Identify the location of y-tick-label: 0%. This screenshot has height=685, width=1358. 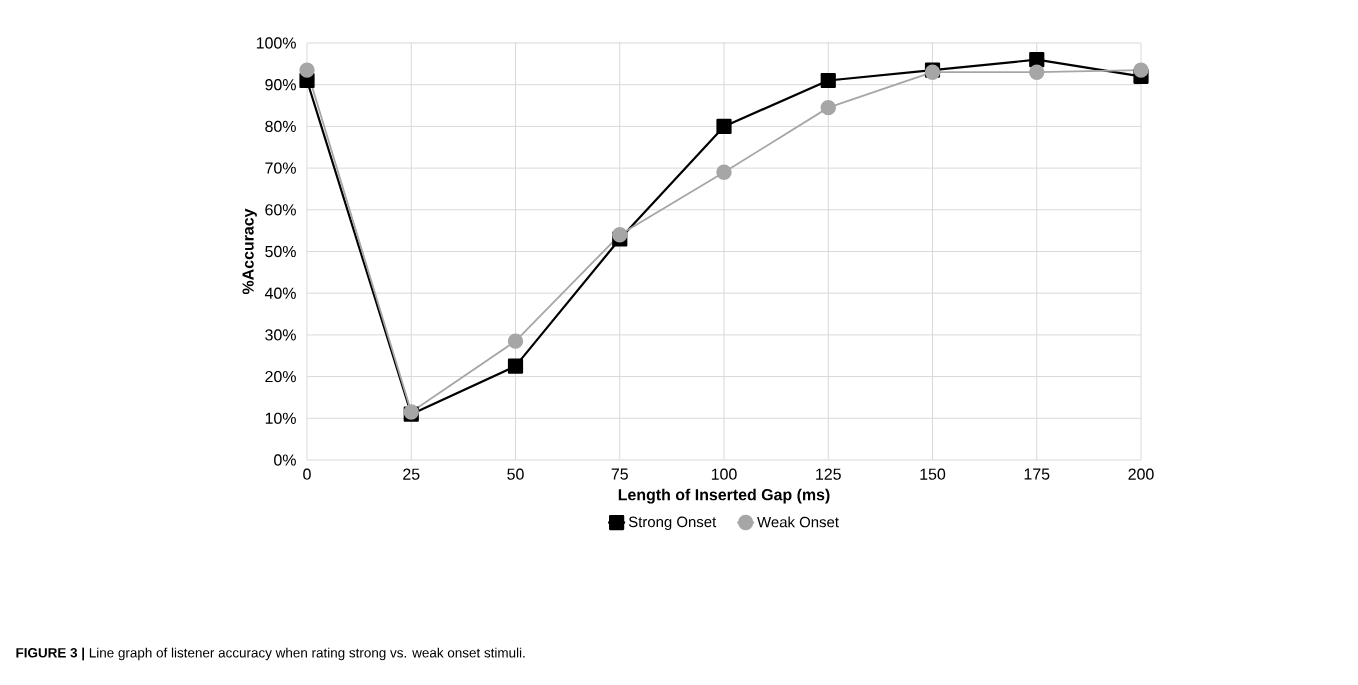
(285, 460).